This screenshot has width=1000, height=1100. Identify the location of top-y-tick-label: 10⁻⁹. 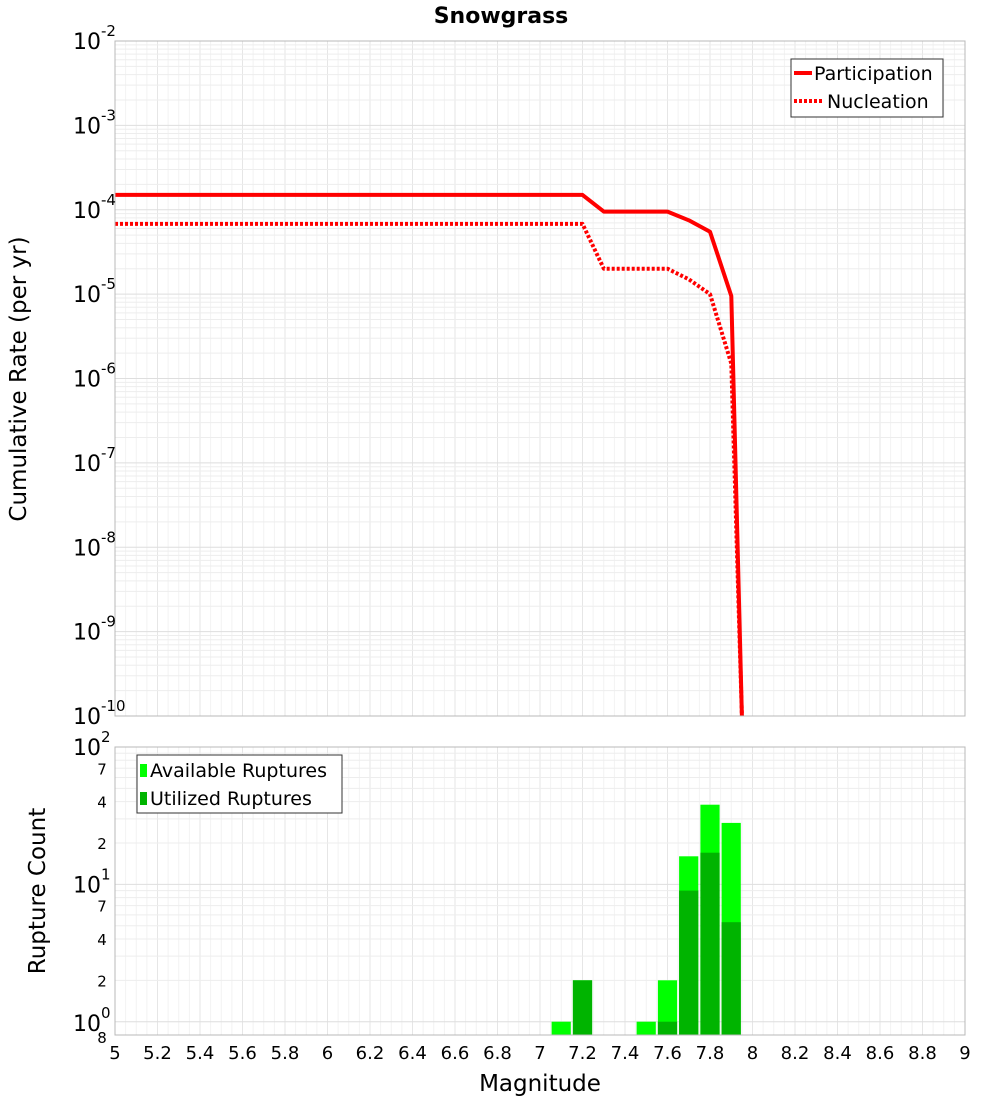
(94, 629).